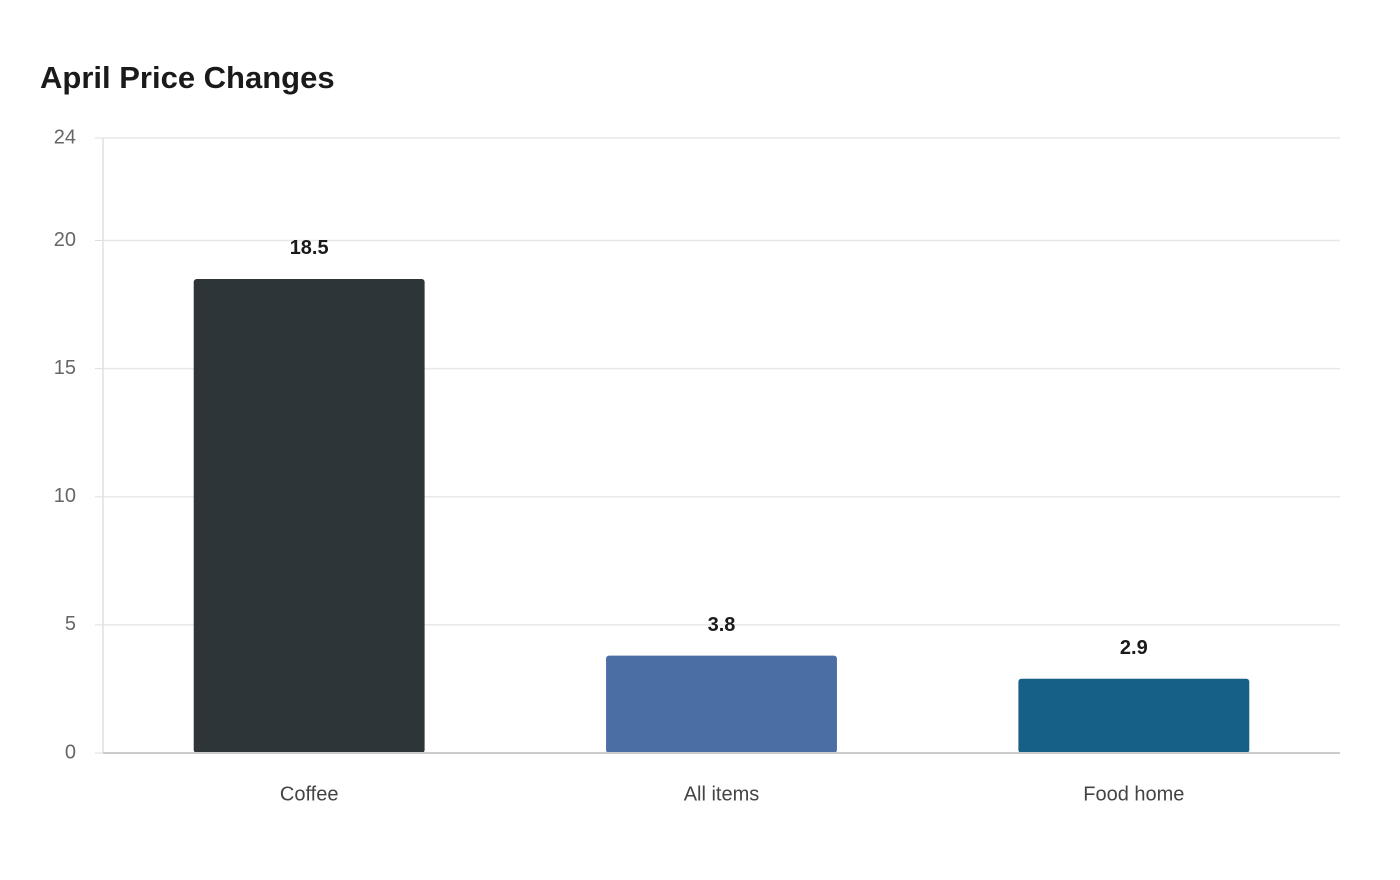  I want to click on y-tick-label: 15, so click(65, 368).